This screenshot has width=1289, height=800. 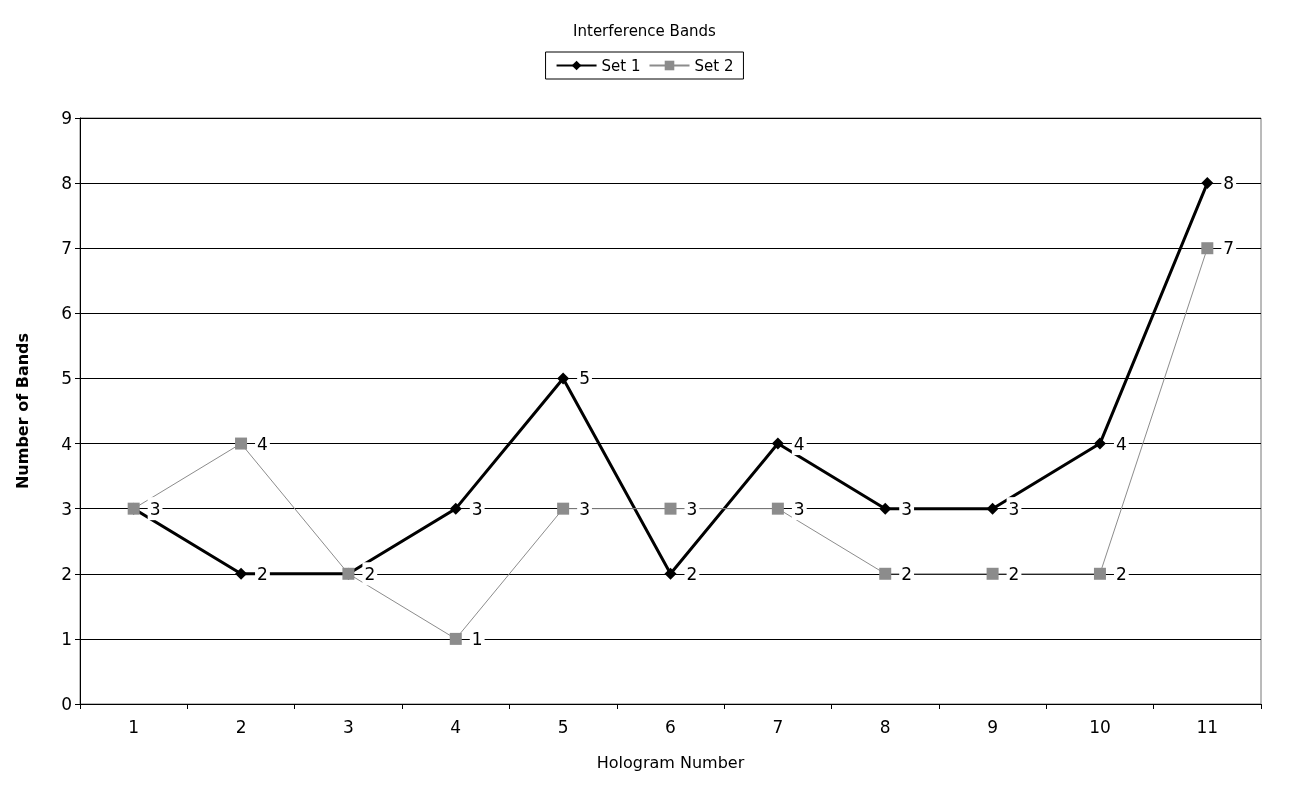 I want to click on y-tick-label: 5, so click(x=66, y=378).